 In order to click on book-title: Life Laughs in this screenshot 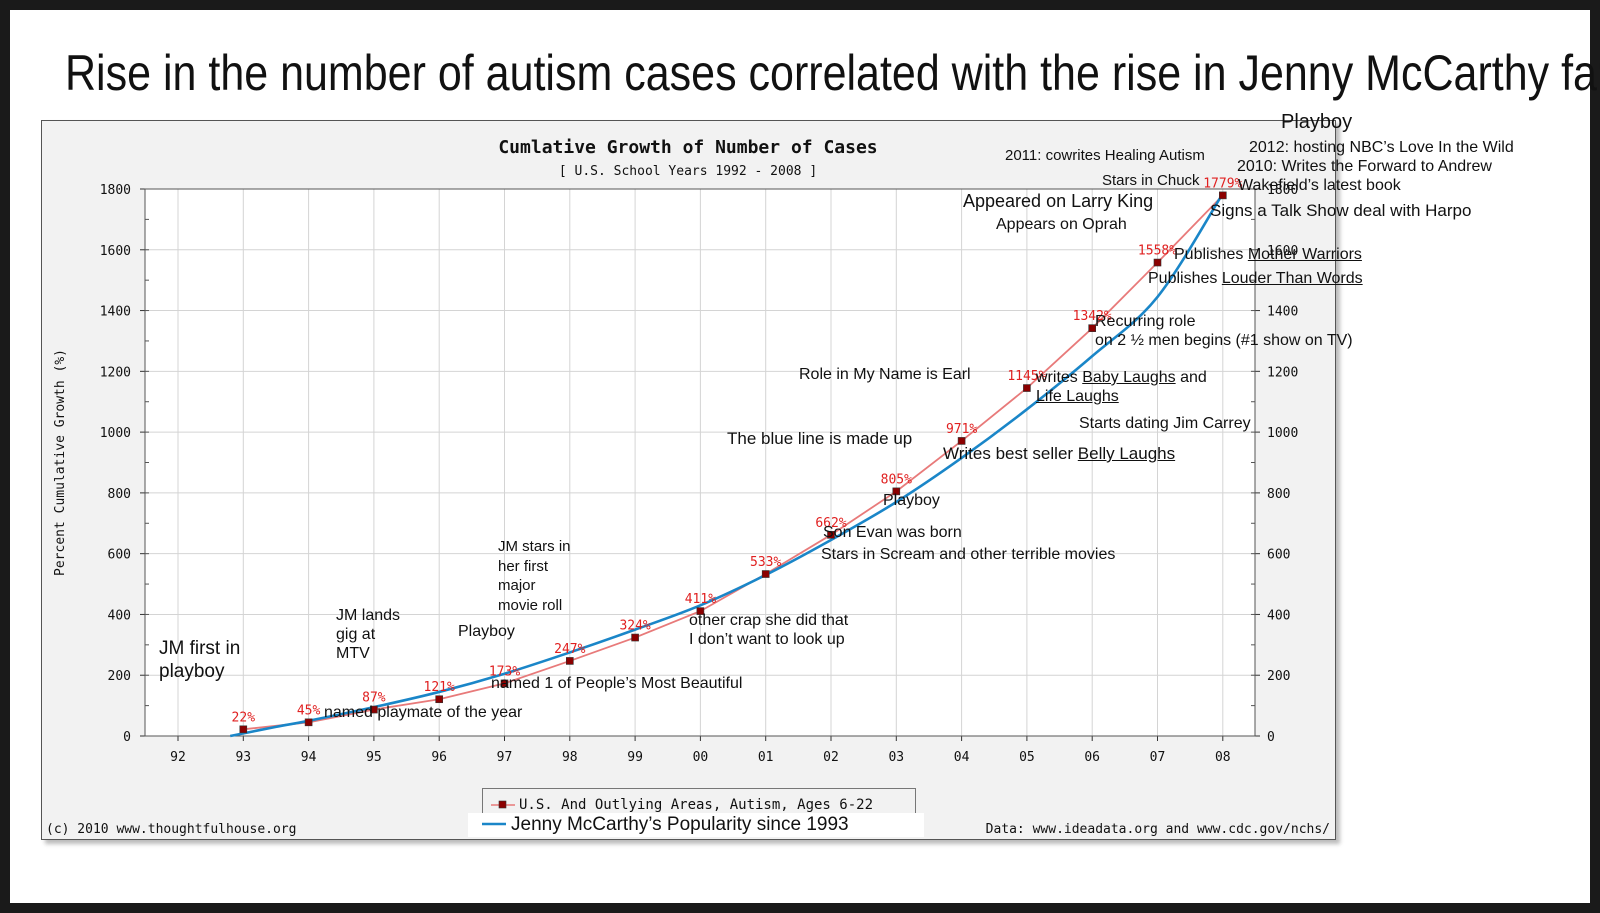, I will do `click(1077, 397)`.